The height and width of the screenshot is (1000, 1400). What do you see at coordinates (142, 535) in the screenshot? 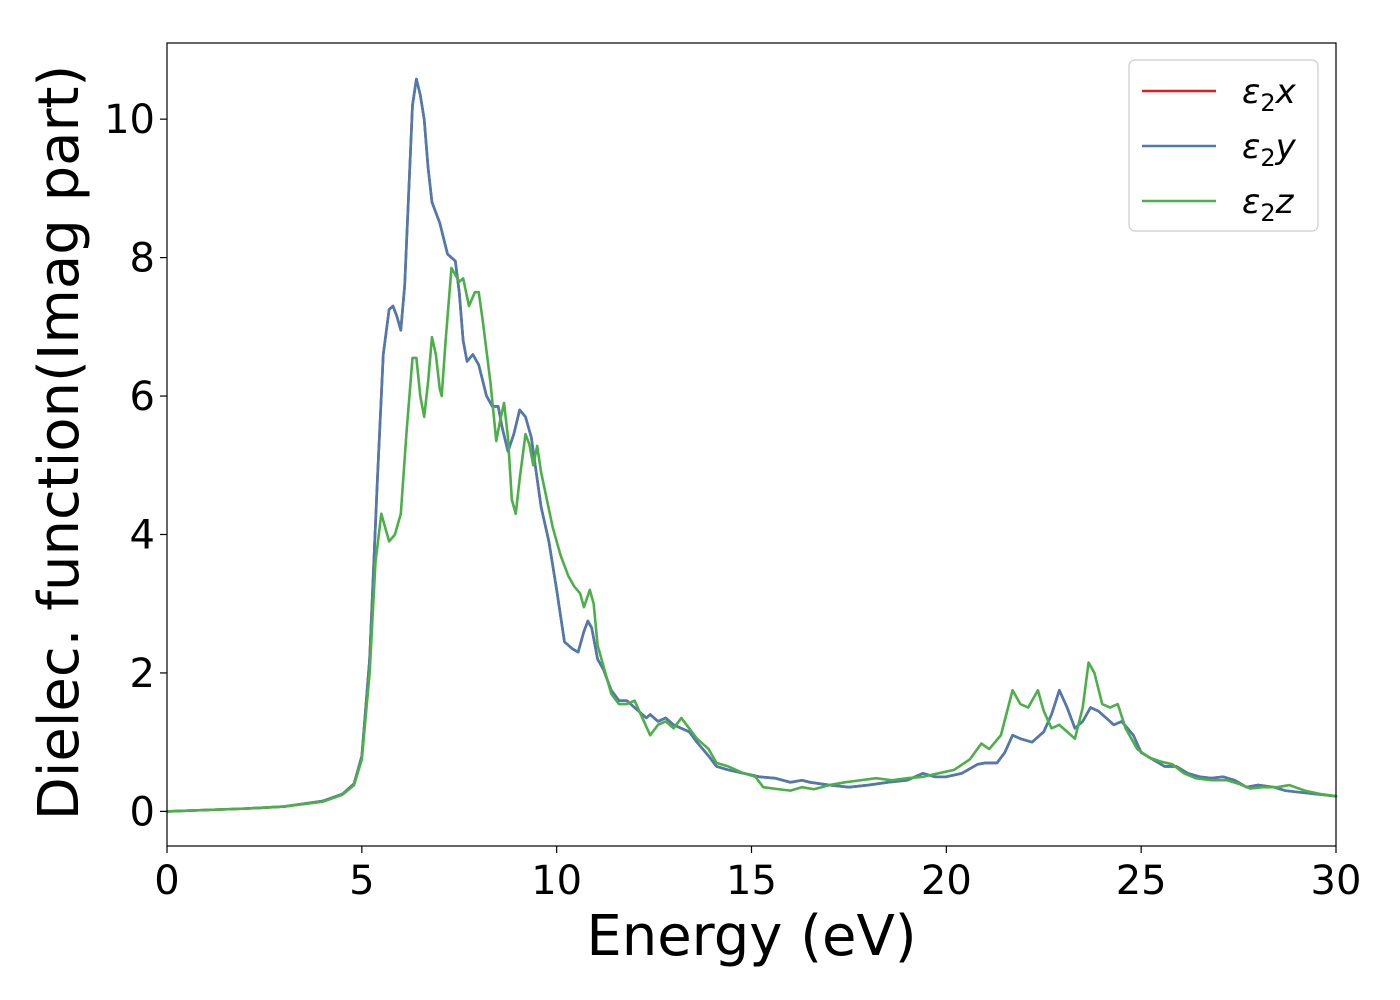
I see `y-tick-label: 4` at bounding box center [142, 535].